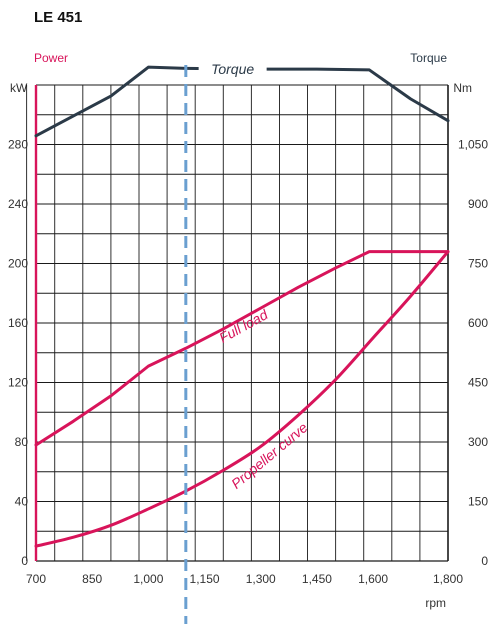 The image size is (499, 624). What do you see at coordinates (148, 579) in the screenshot?
I see `x-tick-label: 1,000` at bounding box center [148, 579].